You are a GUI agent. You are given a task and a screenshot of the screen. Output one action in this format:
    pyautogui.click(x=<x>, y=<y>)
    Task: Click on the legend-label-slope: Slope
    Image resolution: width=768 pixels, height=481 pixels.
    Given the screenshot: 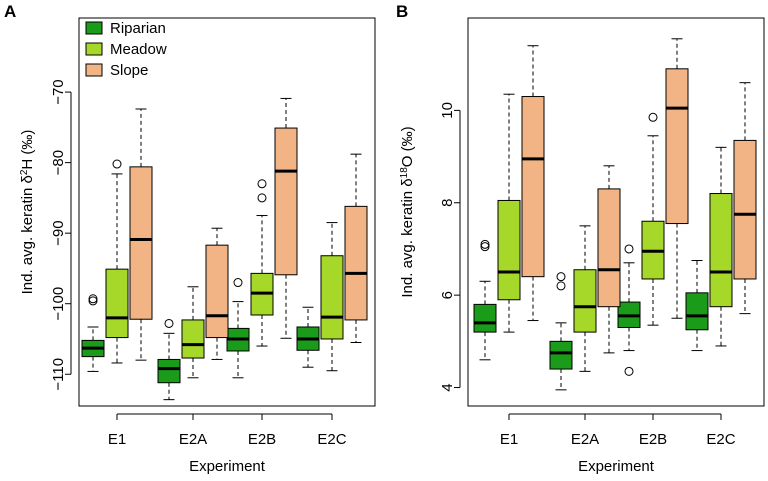 What is the action you would take?
    pyautogui.click(x=129, y=70)
    